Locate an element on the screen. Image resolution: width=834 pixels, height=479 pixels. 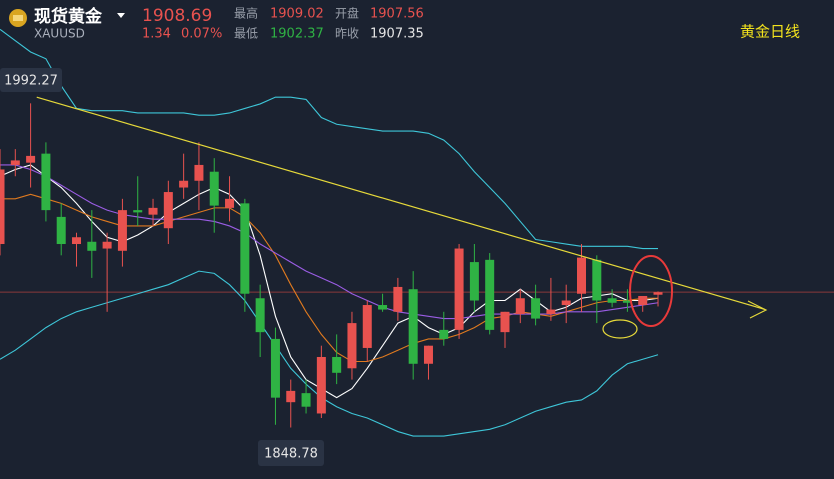
logo-bar is located at coordinates (18, 18).